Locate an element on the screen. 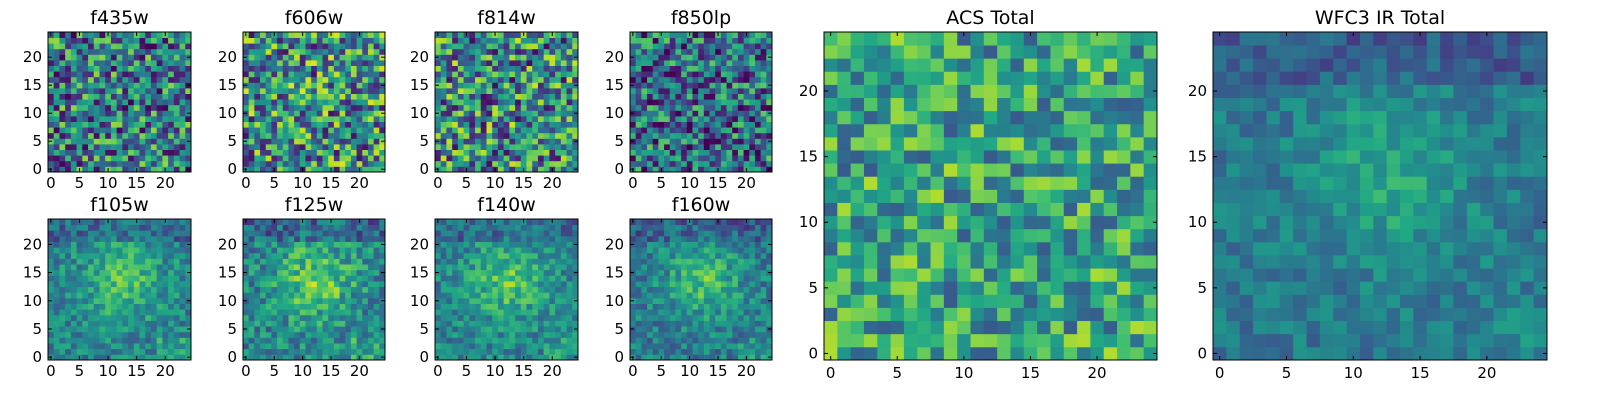 The width and height of the screenshot is (1600, 400). y-tick-label: 15 is located at coordinates (32, 85).